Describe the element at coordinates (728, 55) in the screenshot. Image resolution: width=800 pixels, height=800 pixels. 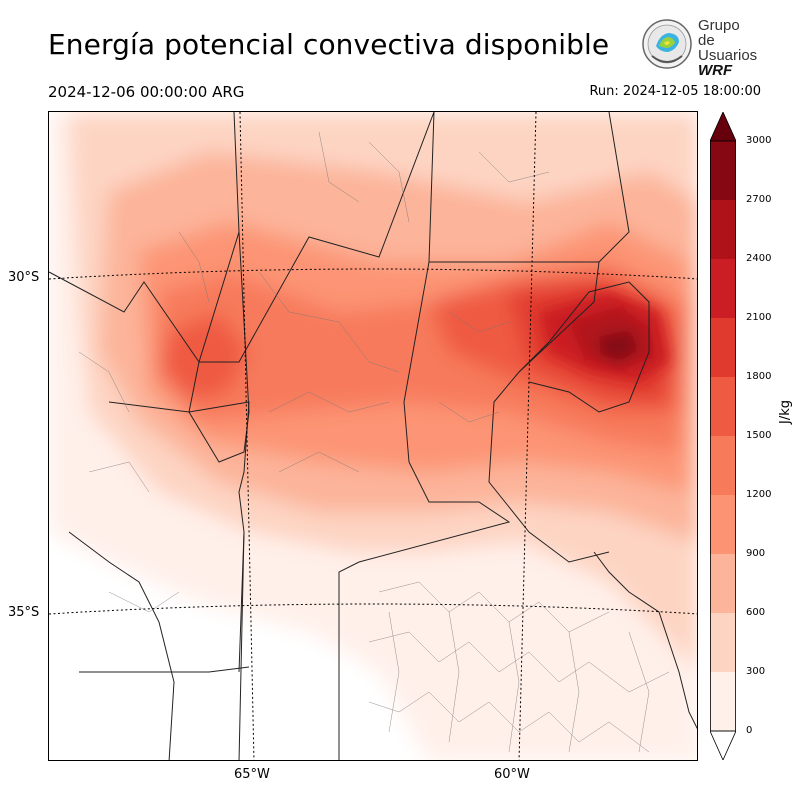
I see `logo-line-2: Usuarios` at that location.